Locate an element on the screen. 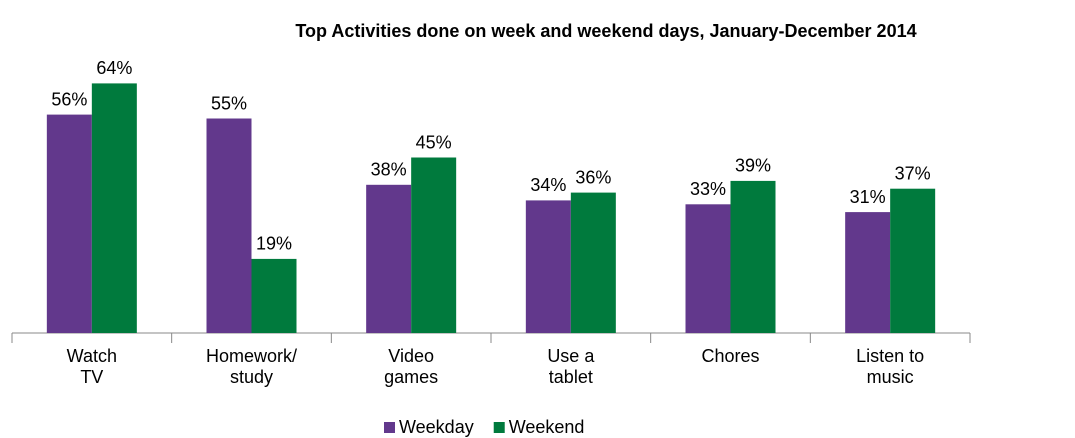 The width and height of the screenshot is (1075, 438). value-label: 64% is located at coordinates (114, 68).